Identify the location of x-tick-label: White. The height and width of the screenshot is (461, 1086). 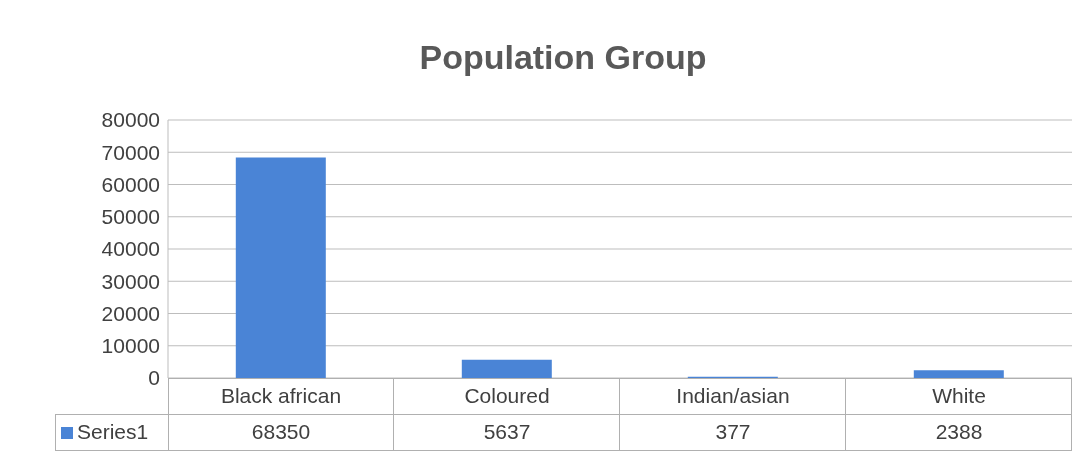
(959, 396).